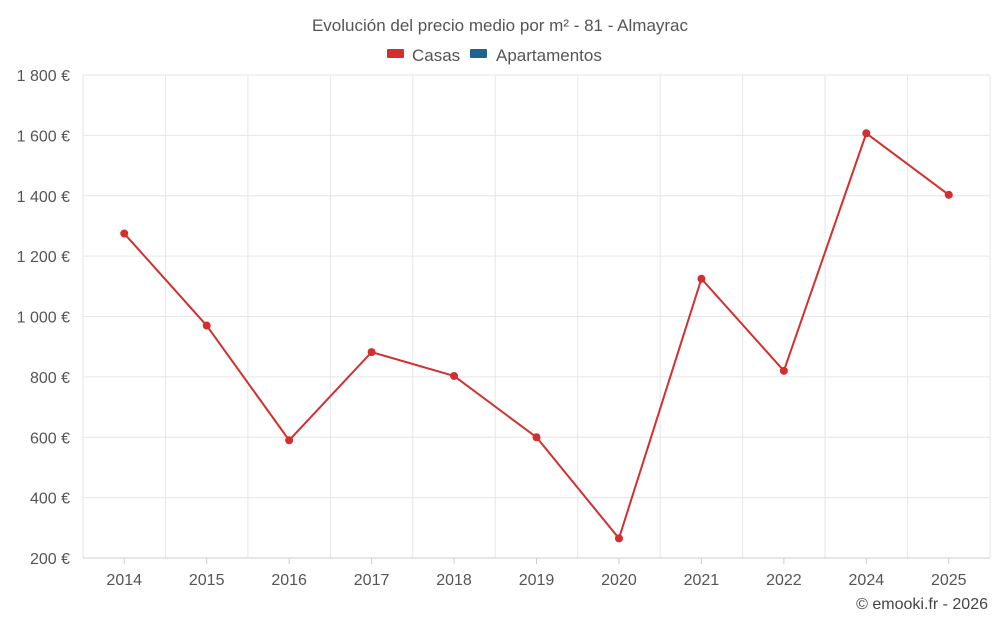 Image resolution: width=1000 pixels, height=625 pixels. What do you see at coordinates (478, 53) in the screenshot?
I see `legend-swatch-apartamentos` at bounding box center [478, 53].